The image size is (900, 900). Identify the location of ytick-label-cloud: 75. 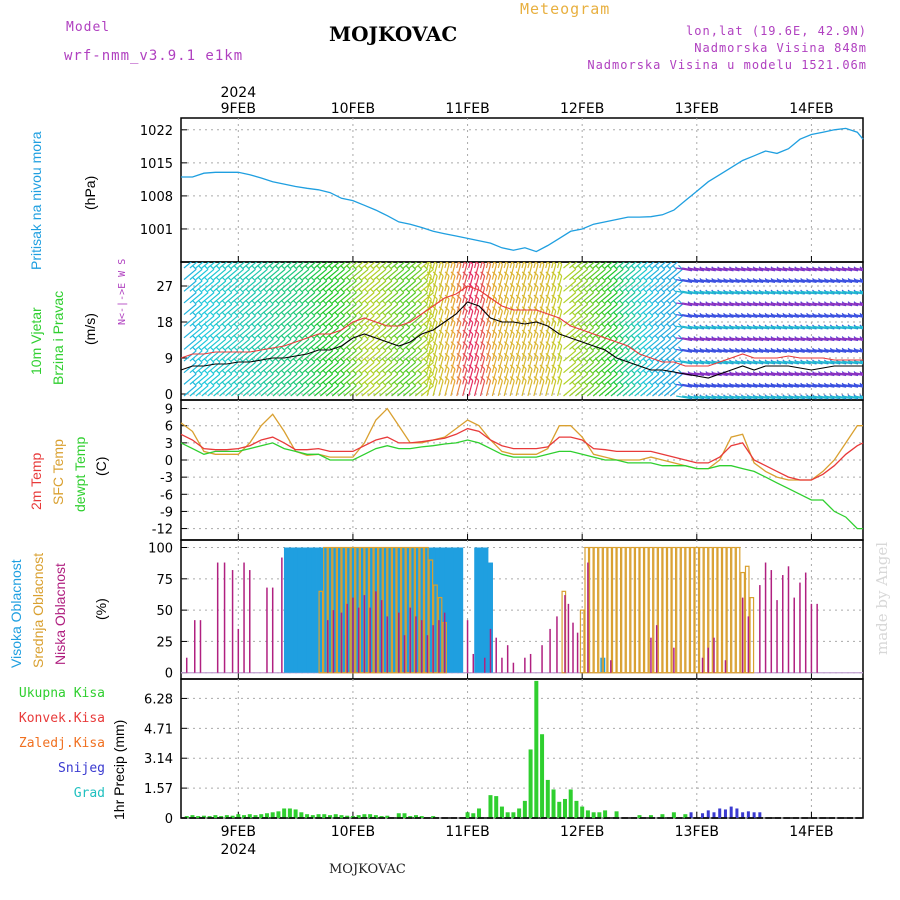
(164, 580).